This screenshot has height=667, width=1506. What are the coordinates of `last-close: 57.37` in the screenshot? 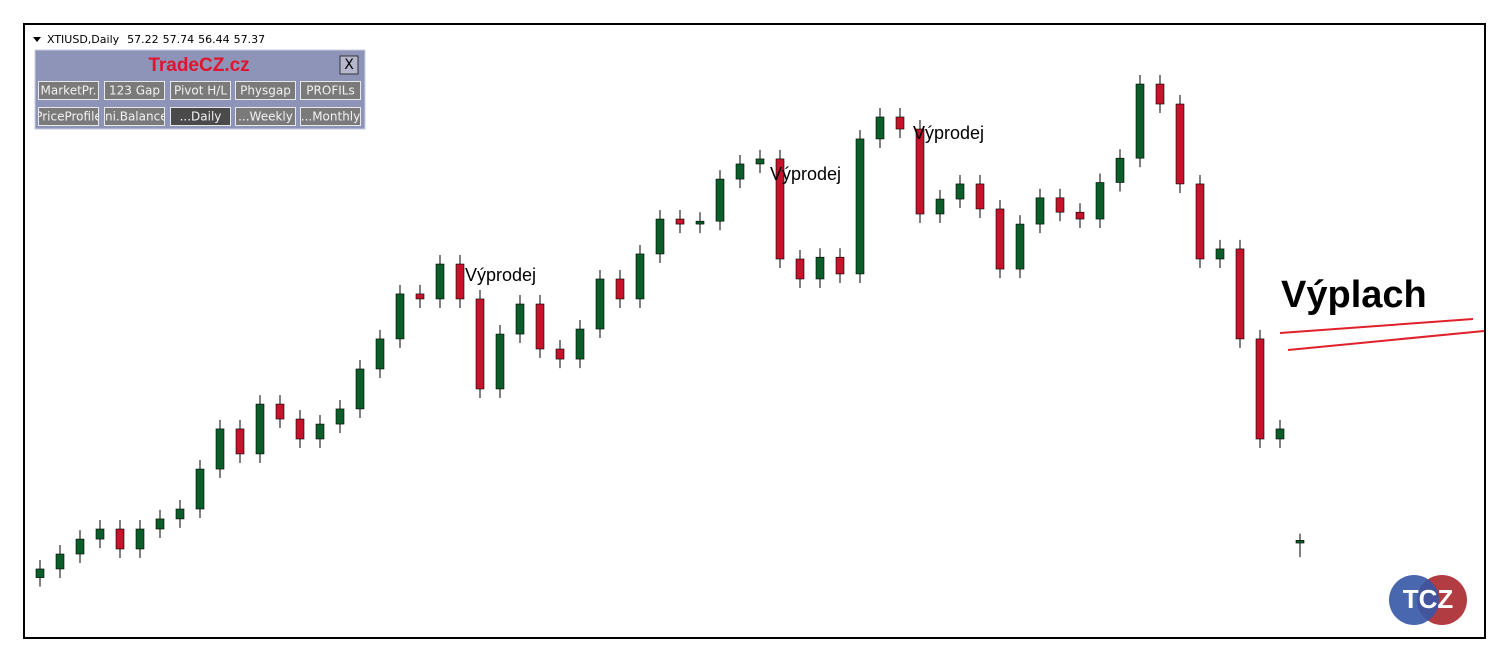 It's located at (250, 39).